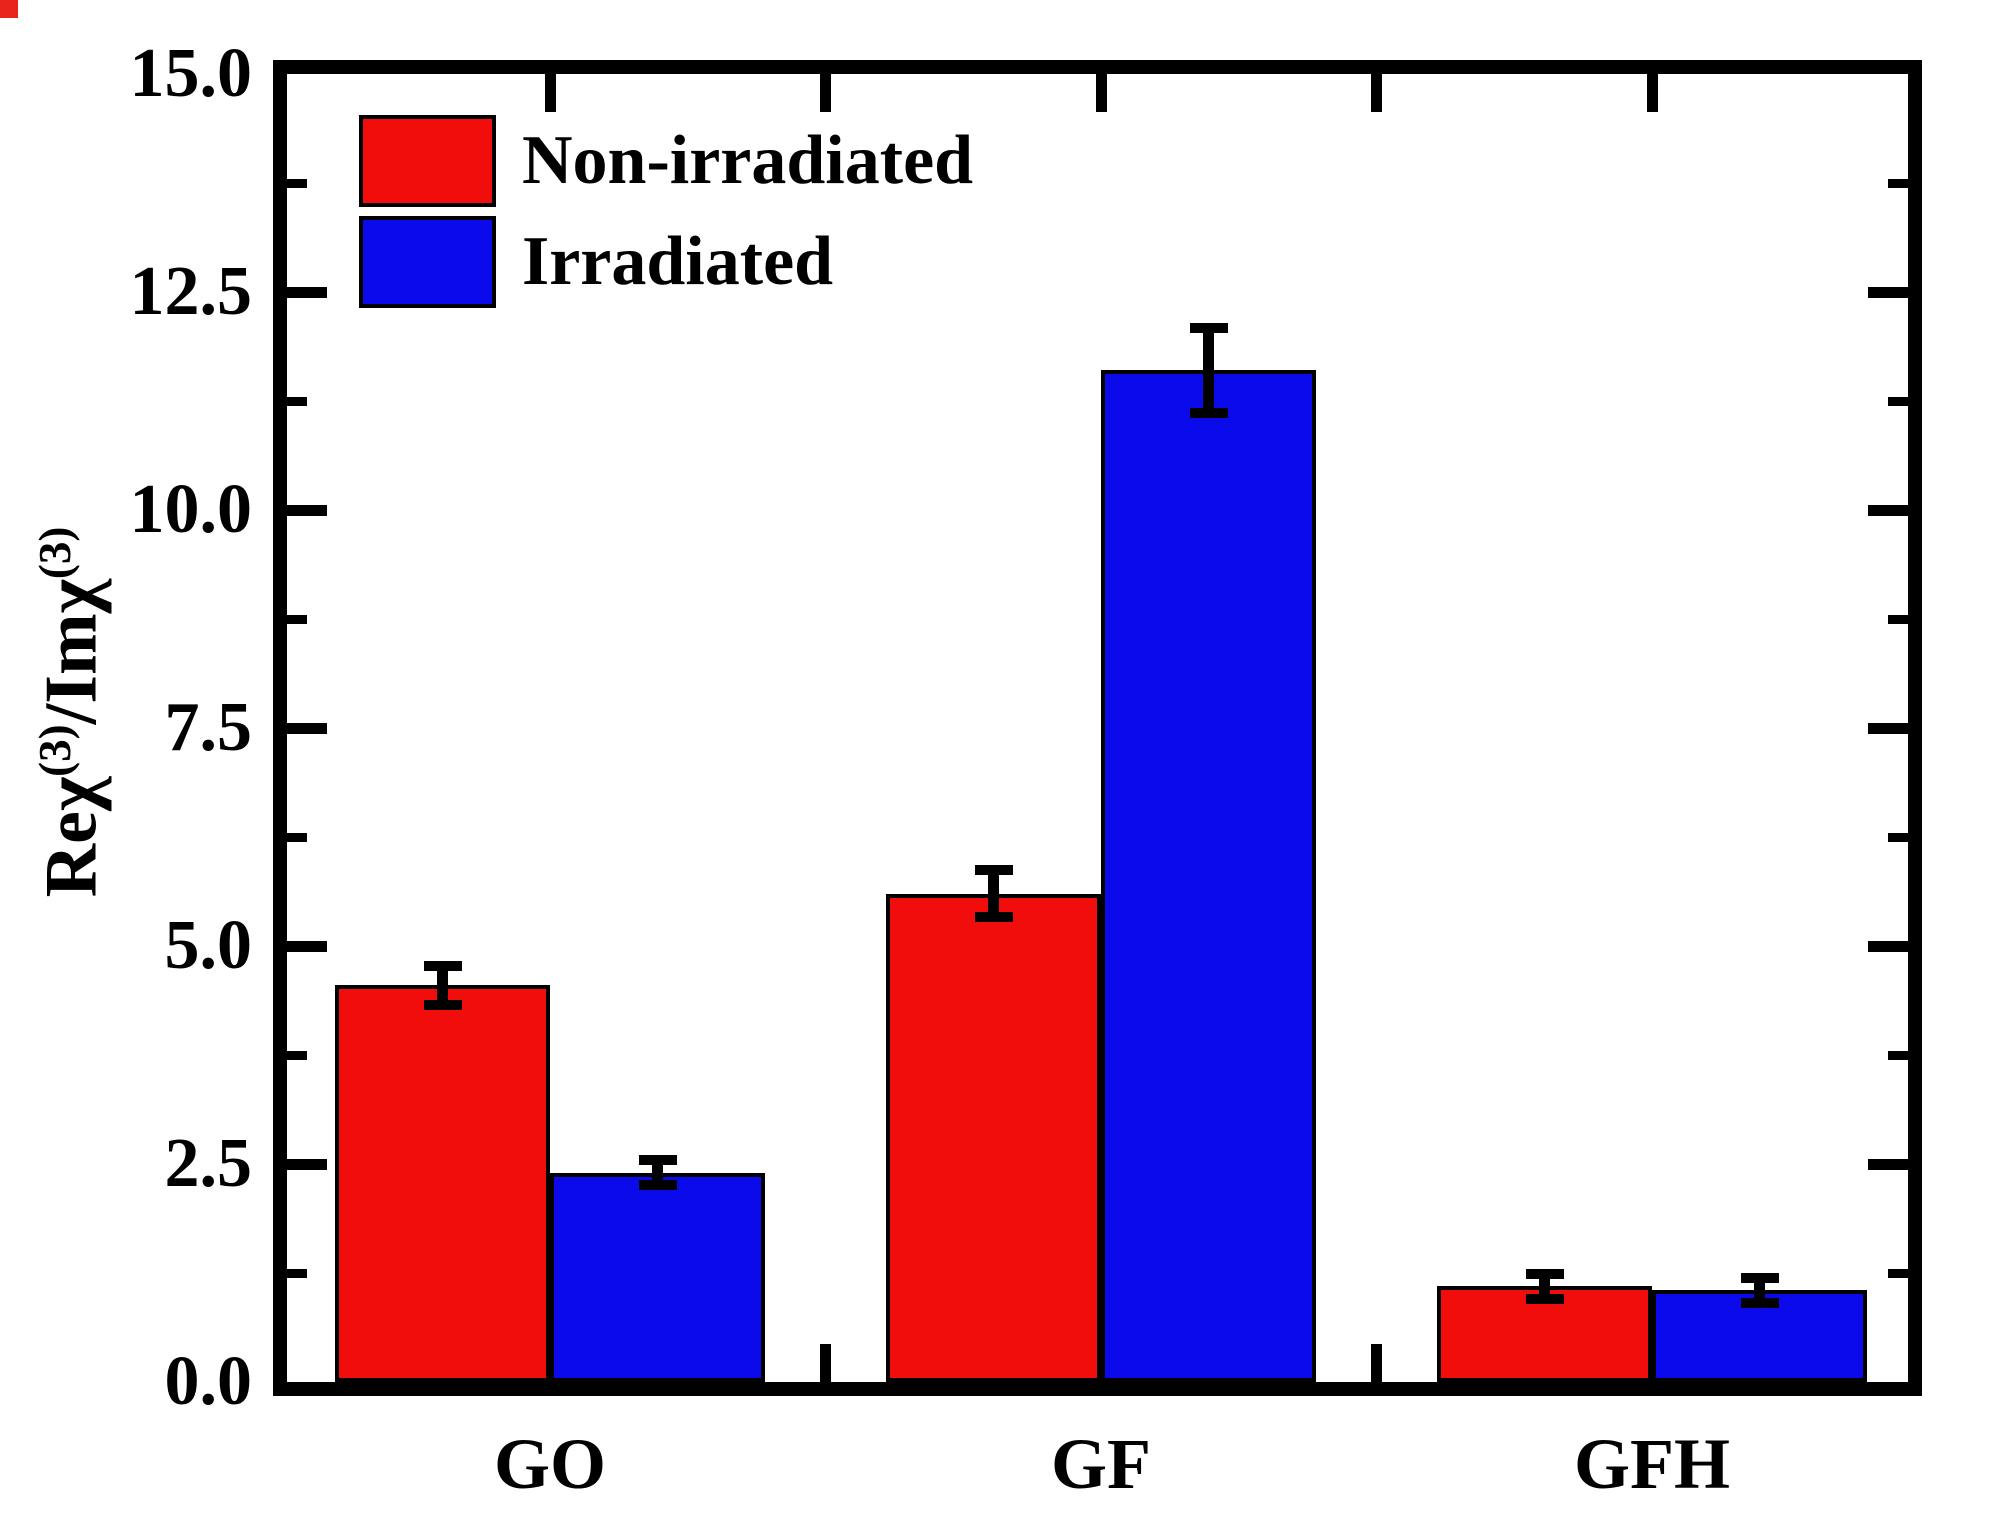 The image size is (2000, 1524). I want to click on bar-gf-non-irradiated, so click(993, 1137).